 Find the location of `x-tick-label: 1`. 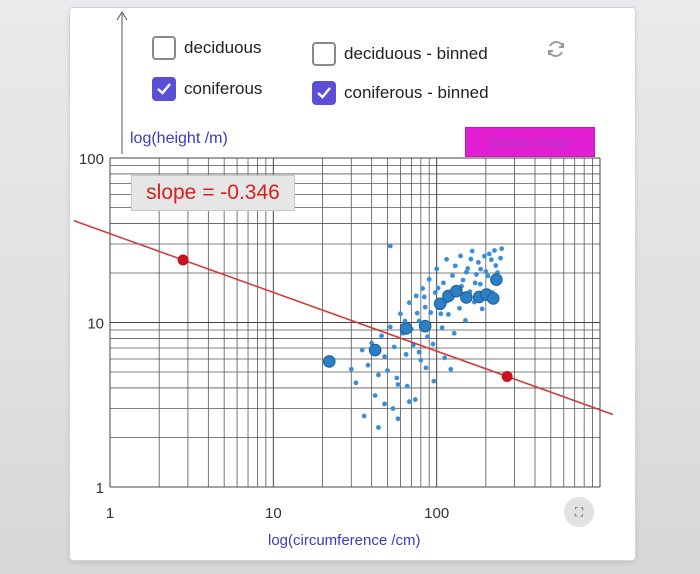

x-tick-label: 1 is located at coordinates (110, 513).